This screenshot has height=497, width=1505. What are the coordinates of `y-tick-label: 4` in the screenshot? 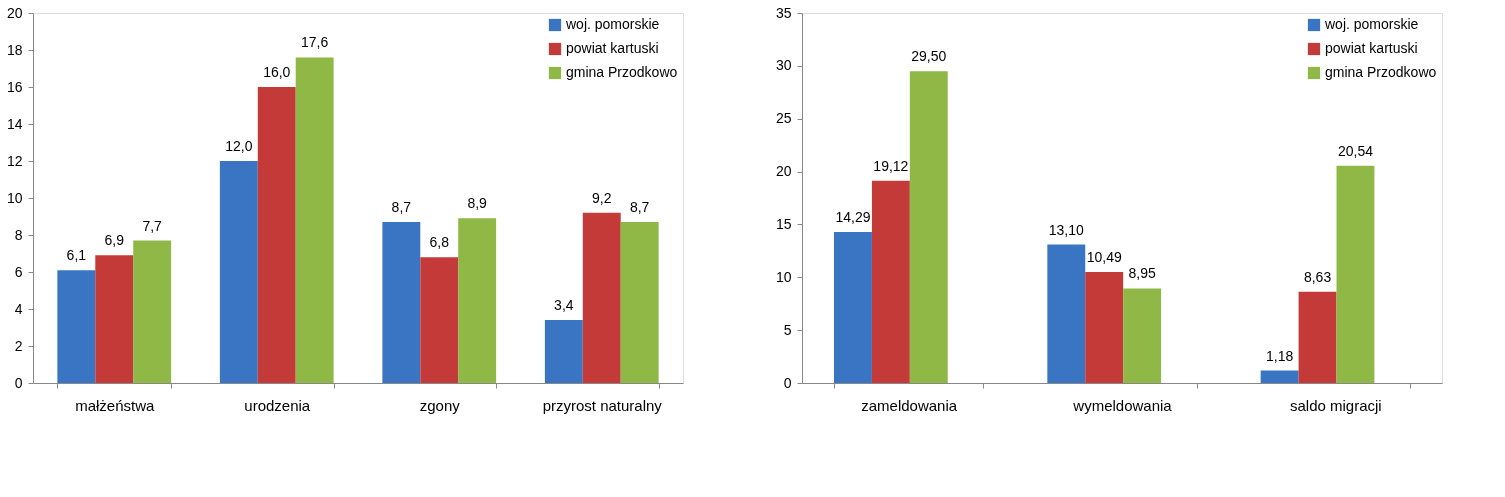 It's located at (18, 308).